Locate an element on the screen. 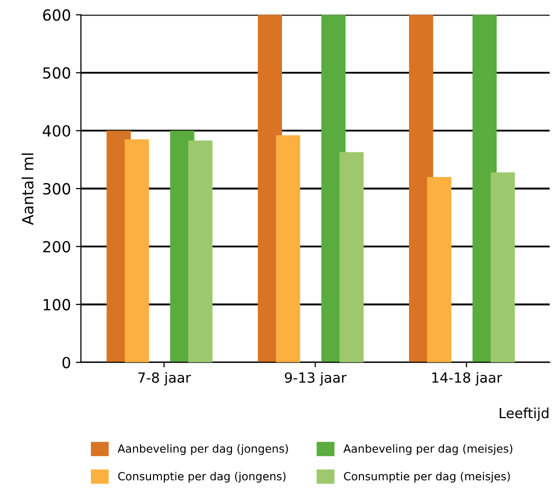  y-tick-label: 600 is located at coordinates (56, 15).